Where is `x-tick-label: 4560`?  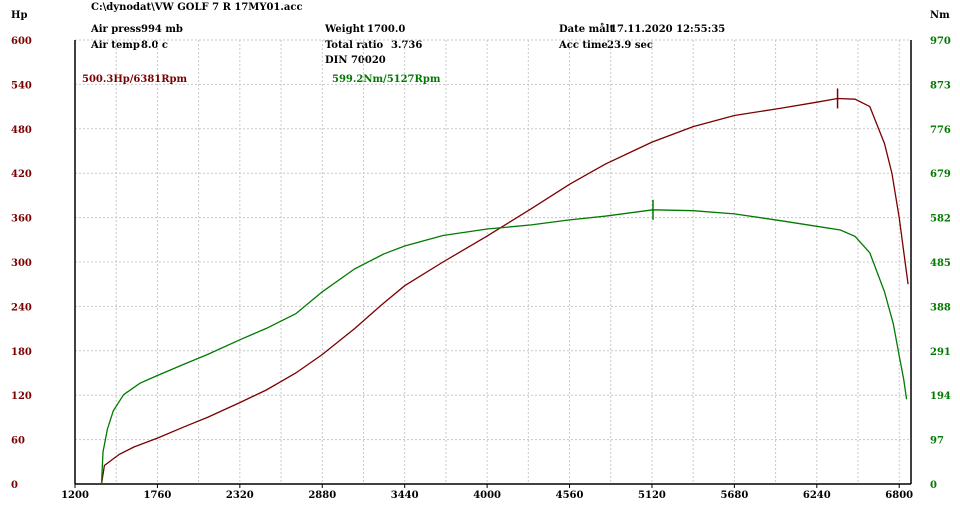 x-tick-label: 4560 is located at coordinates (570, 495).